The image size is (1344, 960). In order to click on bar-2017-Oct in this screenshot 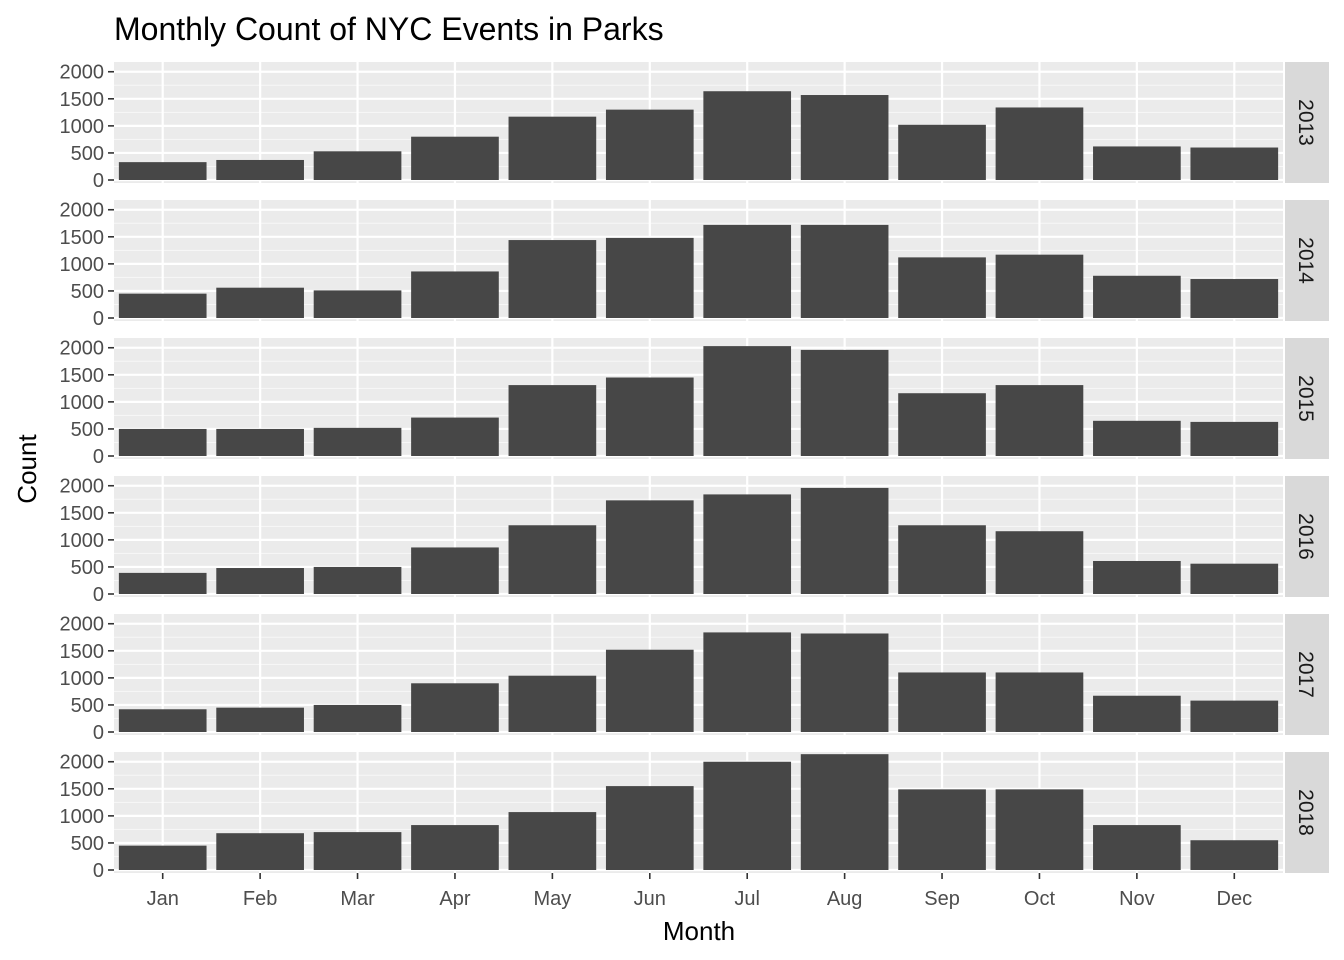, I will do `click(1039, 702)`.